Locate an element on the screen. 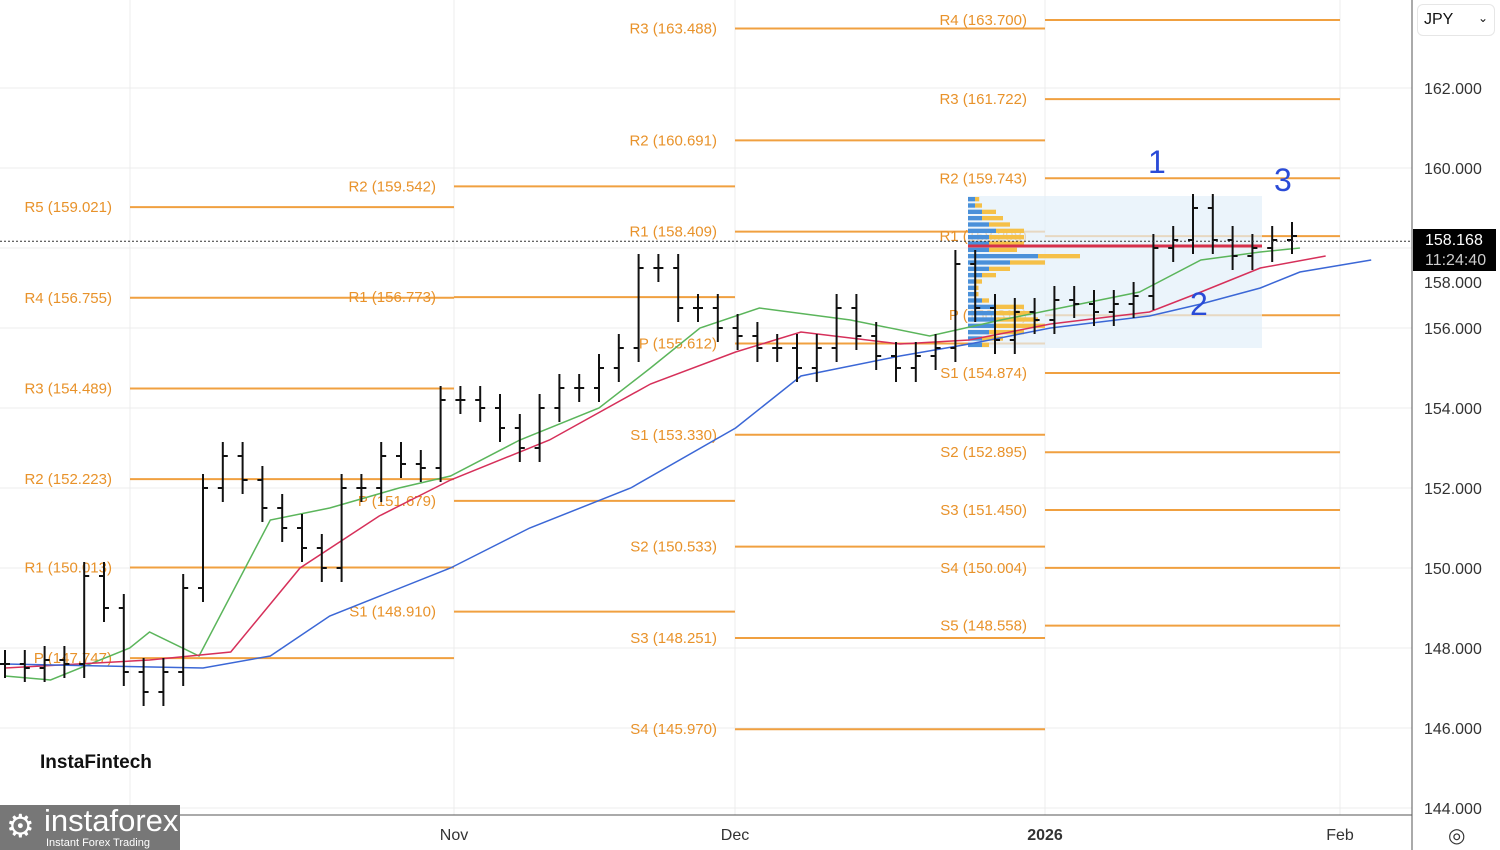  y-tick-label: 150.000 is located at coordinates (1453, 569).